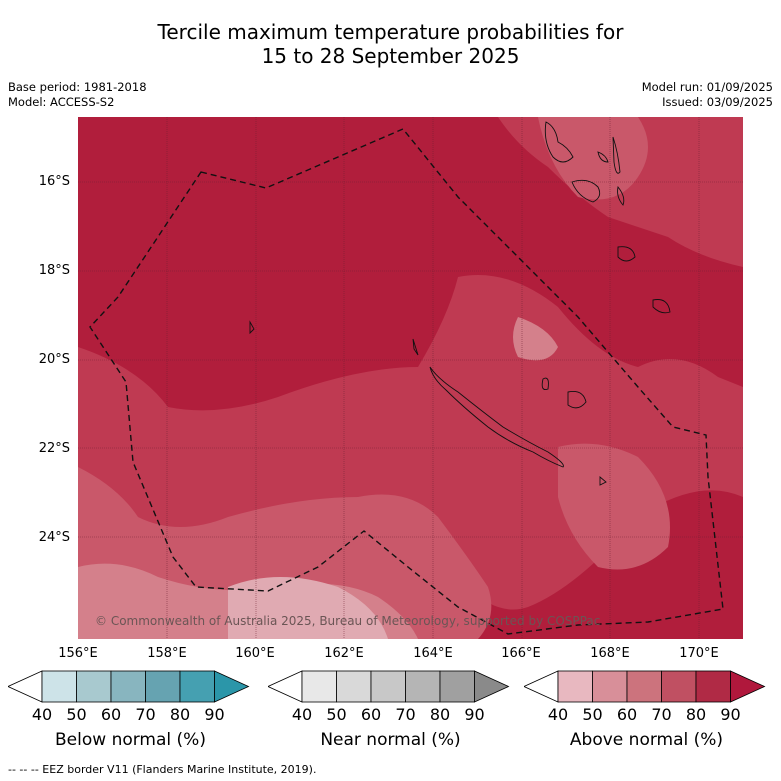 This screenshot has width=781, height=781. Describe the element at coordinates (717, 102) in the screenshot. I see `issued-date: Issued: 03/09/2025` at that location.